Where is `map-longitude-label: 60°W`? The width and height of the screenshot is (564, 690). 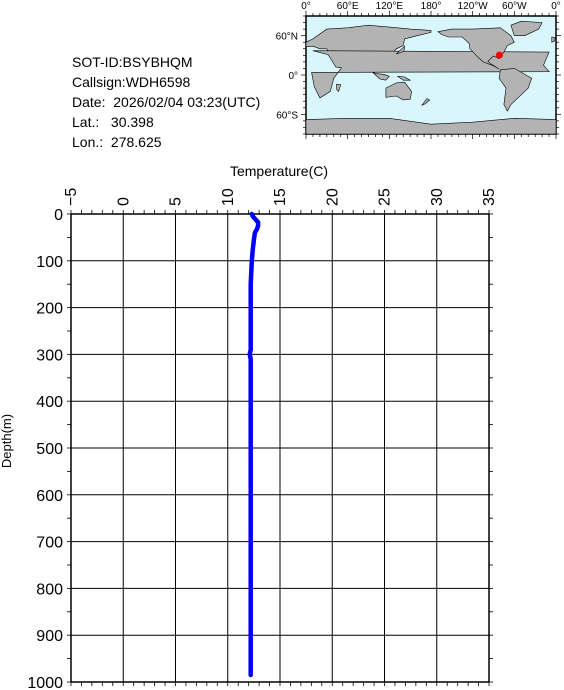
map-longitude-label: 60°W is located at coordinates (514, 6).